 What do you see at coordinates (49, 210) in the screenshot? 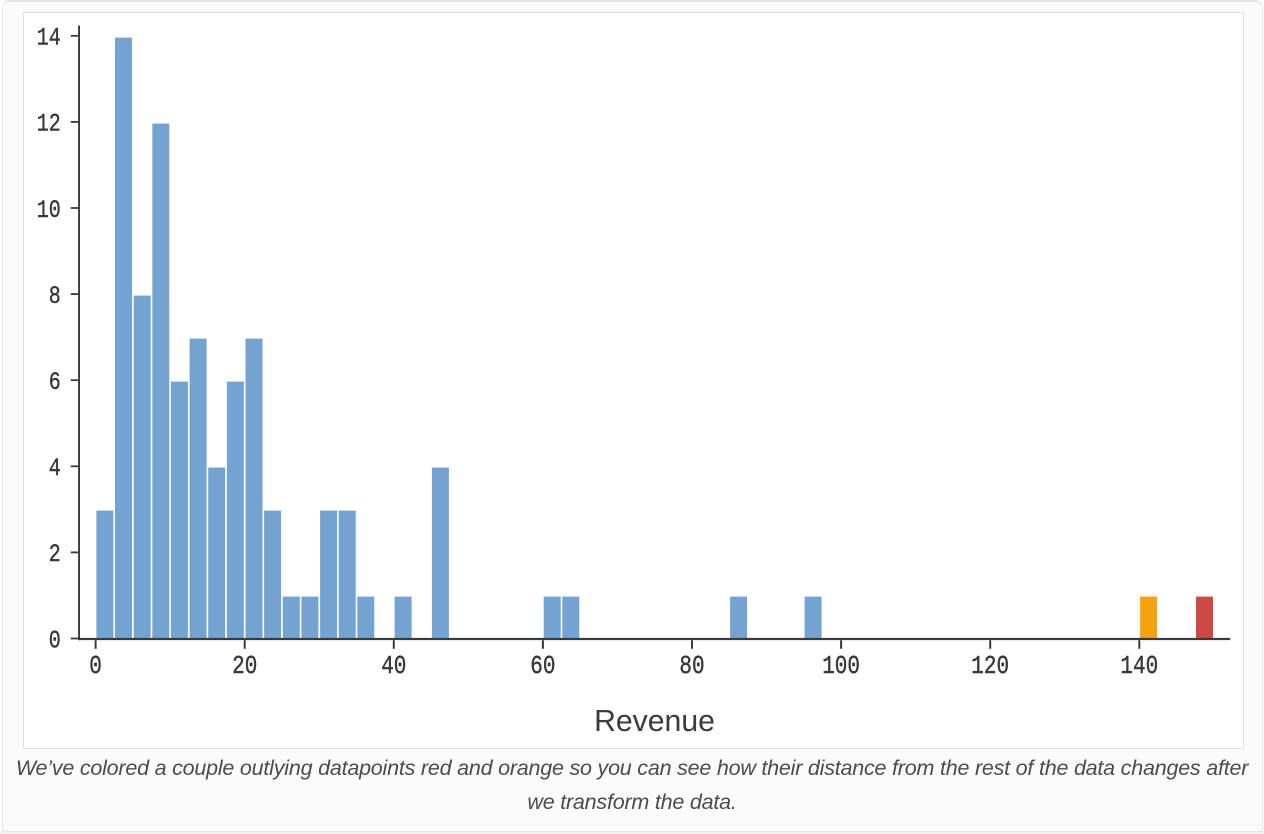
I see `svg-text: 10` at bounding box center [49, 210].